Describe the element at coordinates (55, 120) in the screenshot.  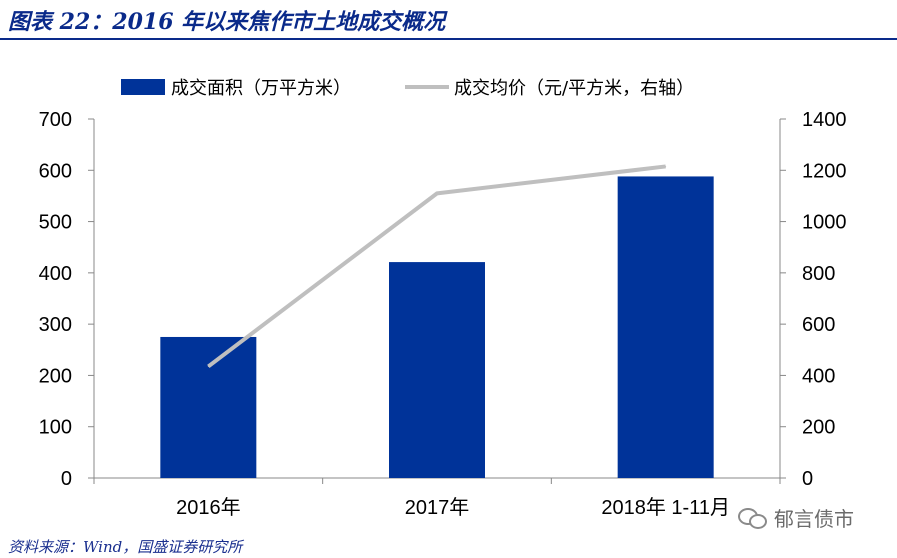
I see `y-left-tick-label: 700` at that location.